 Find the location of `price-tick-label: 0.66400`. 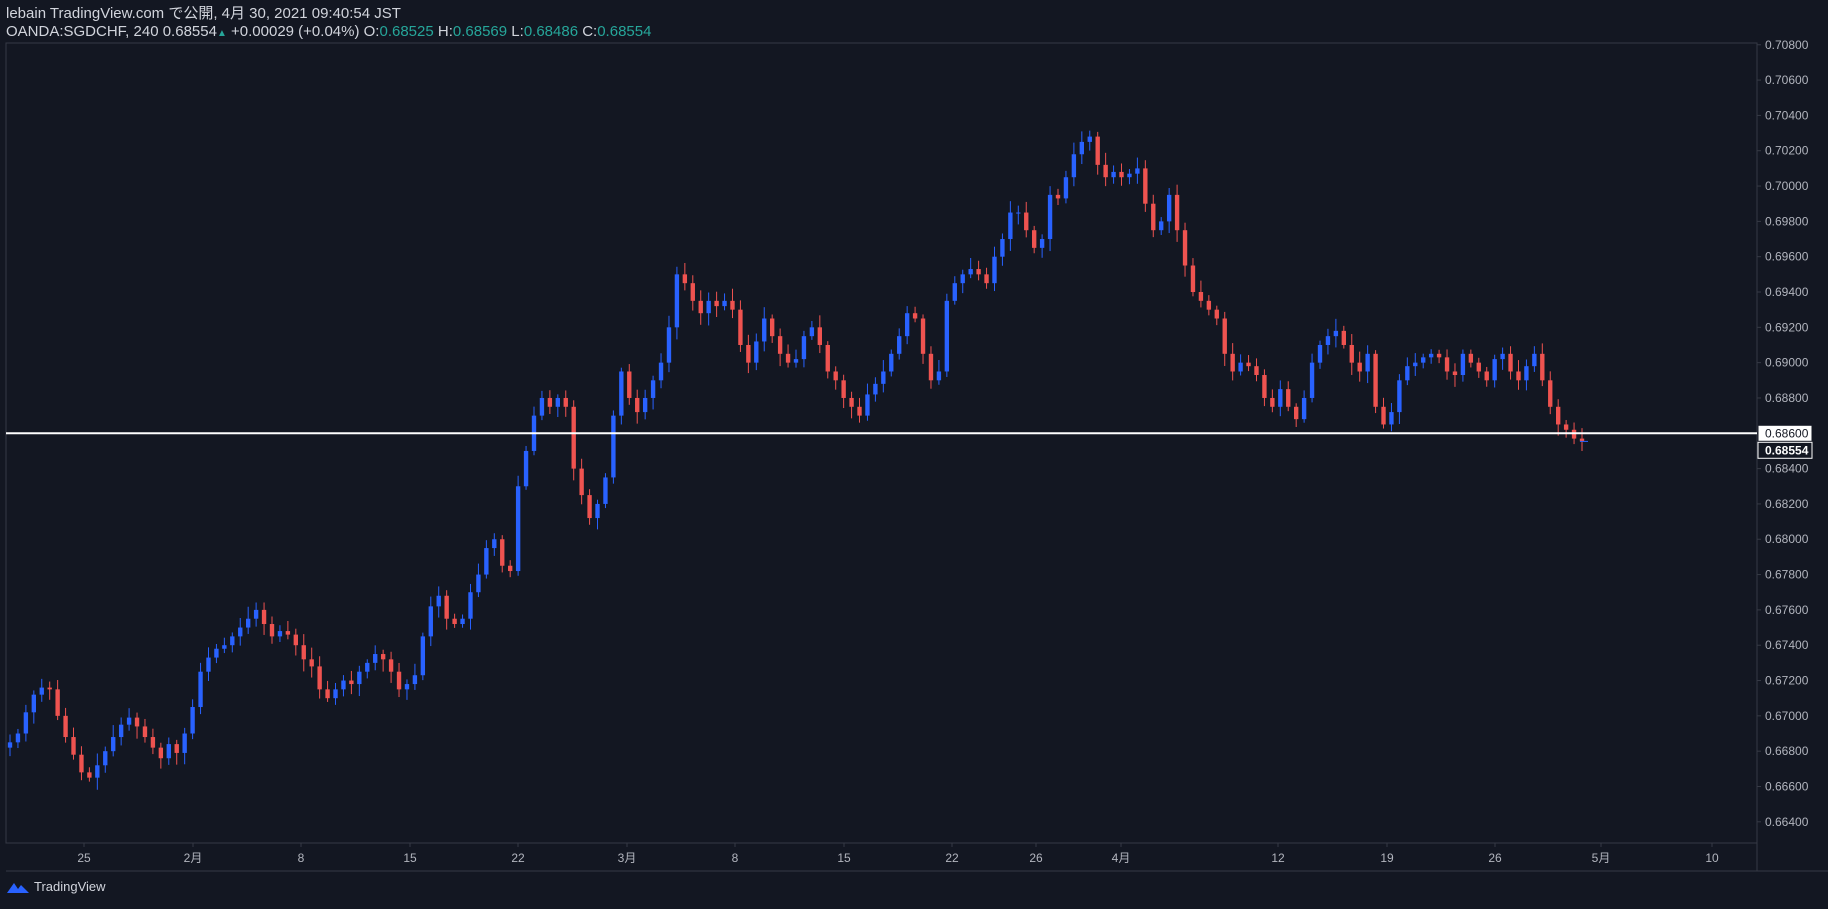

price-tick-label: 0.66400 is located at coordinates (1787, 822).